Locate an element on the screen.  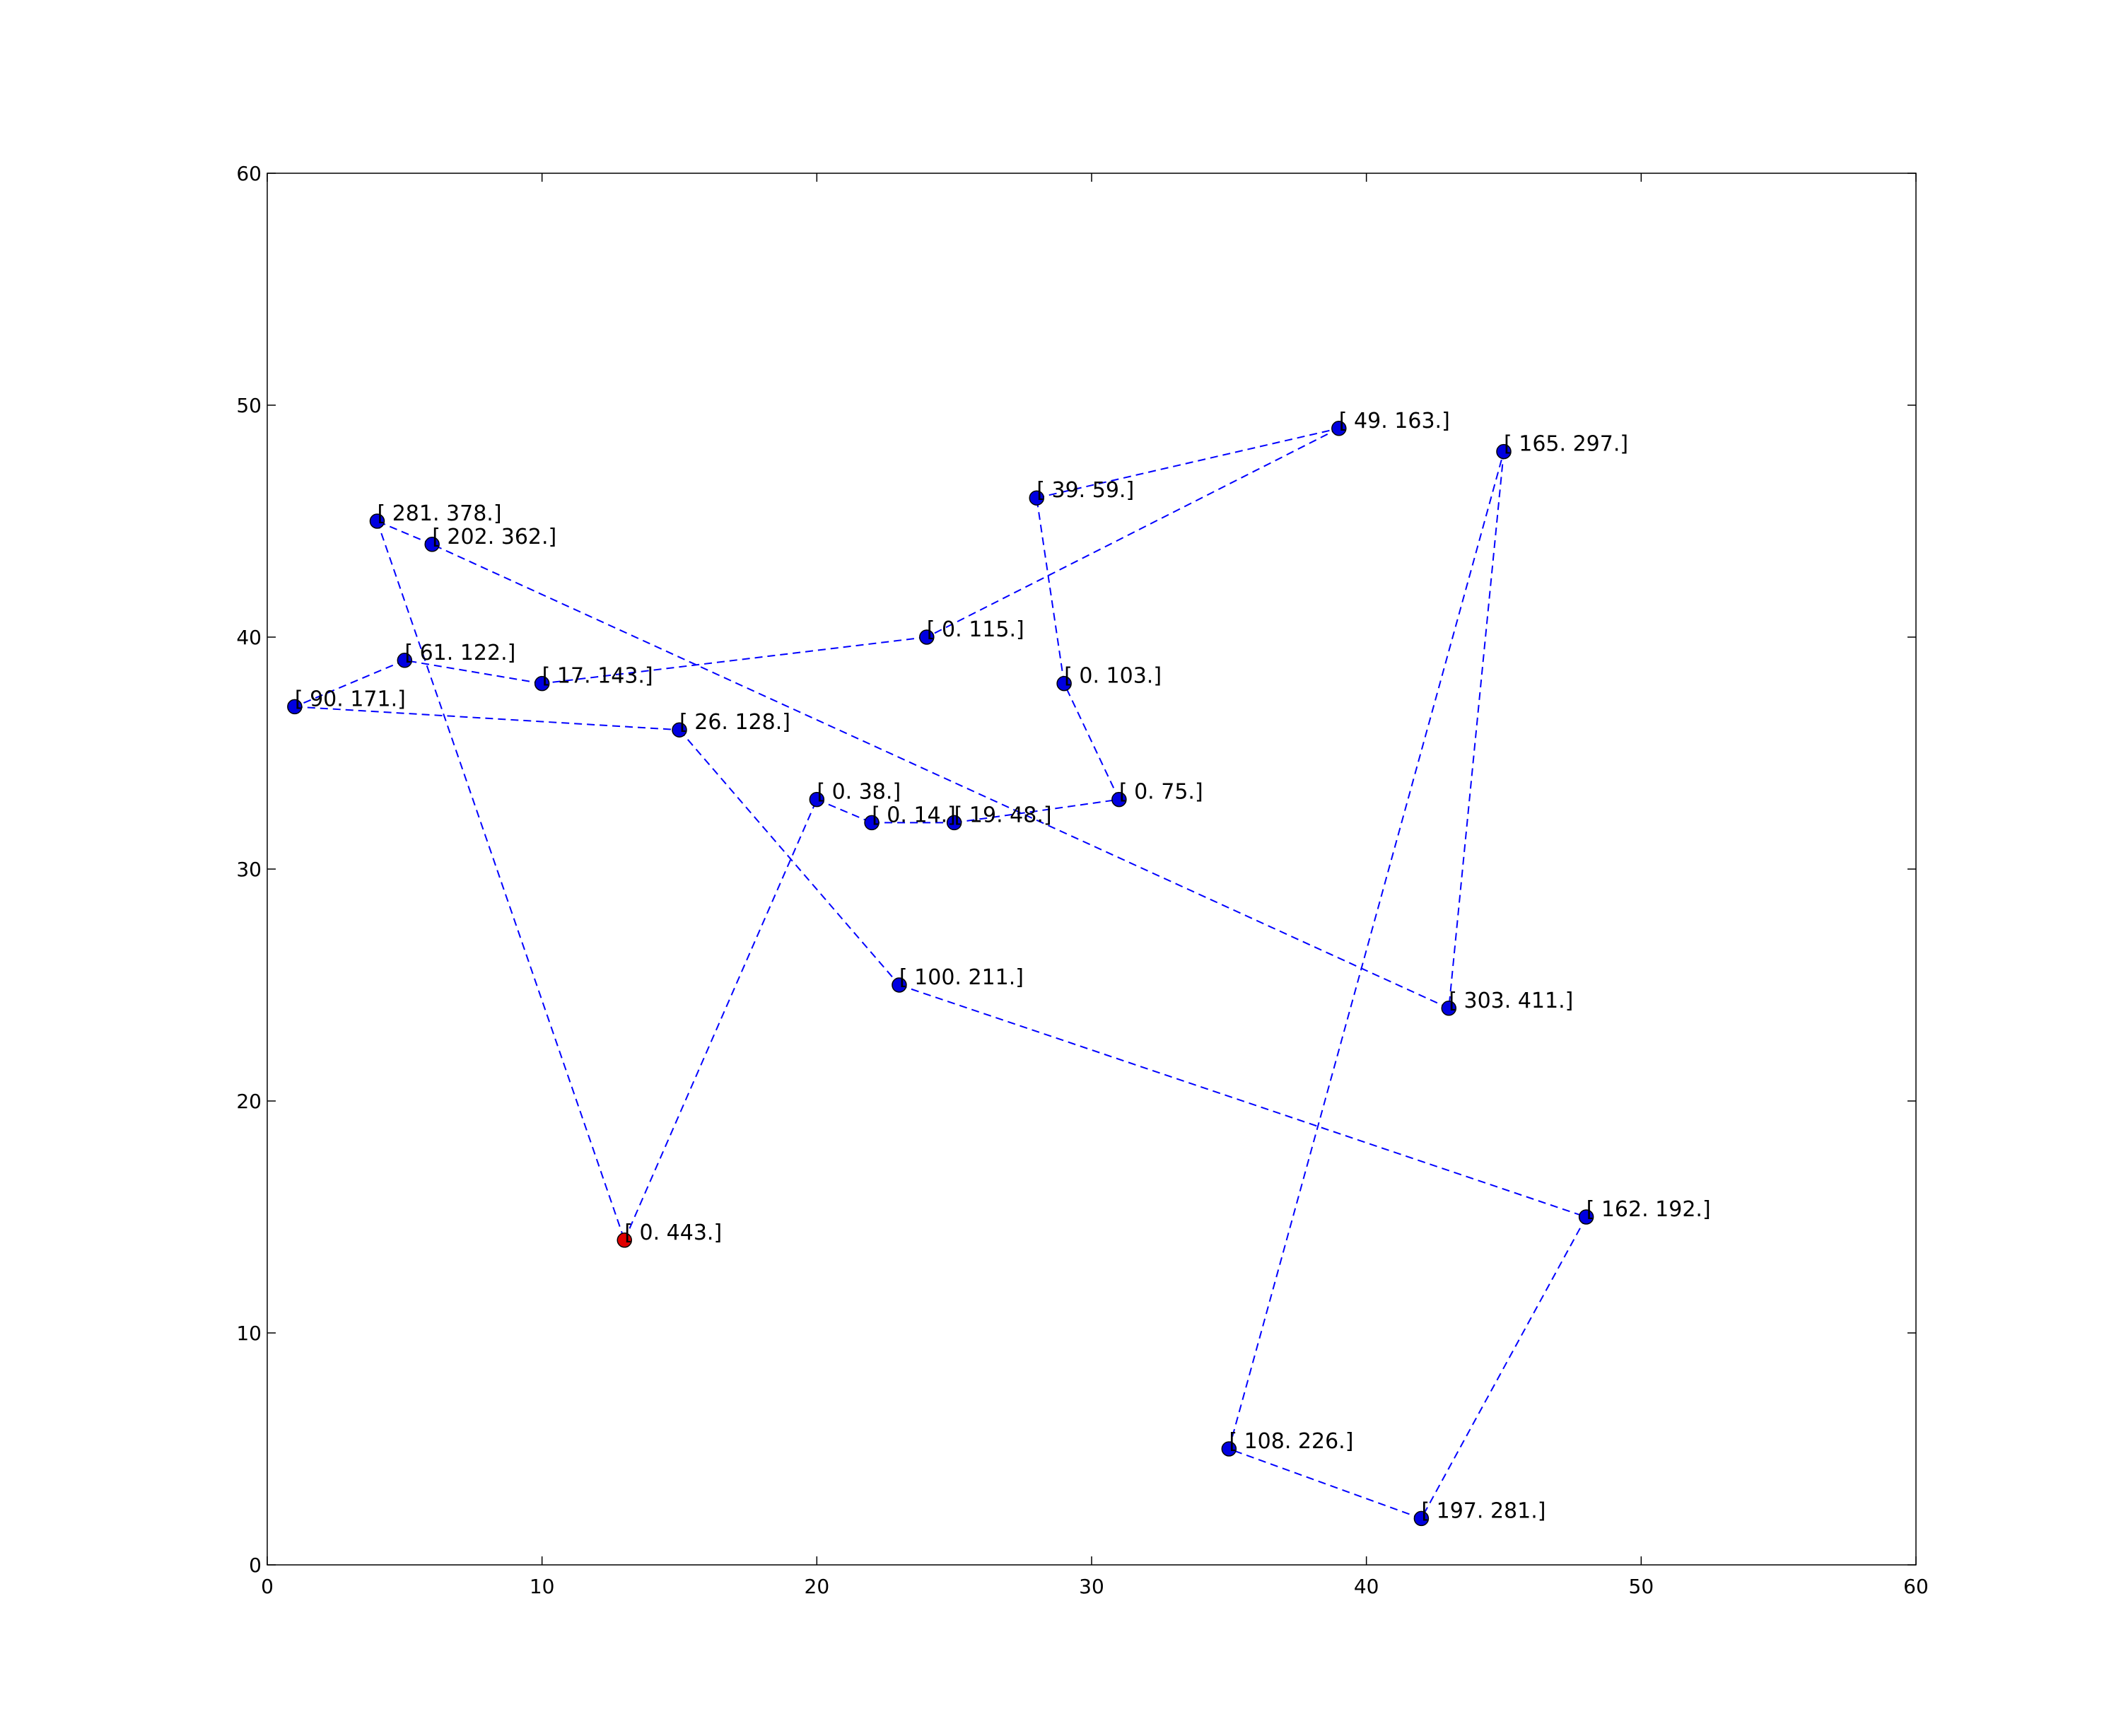
point-label: [ 90. 171.] is located at coordinates (350, 699).